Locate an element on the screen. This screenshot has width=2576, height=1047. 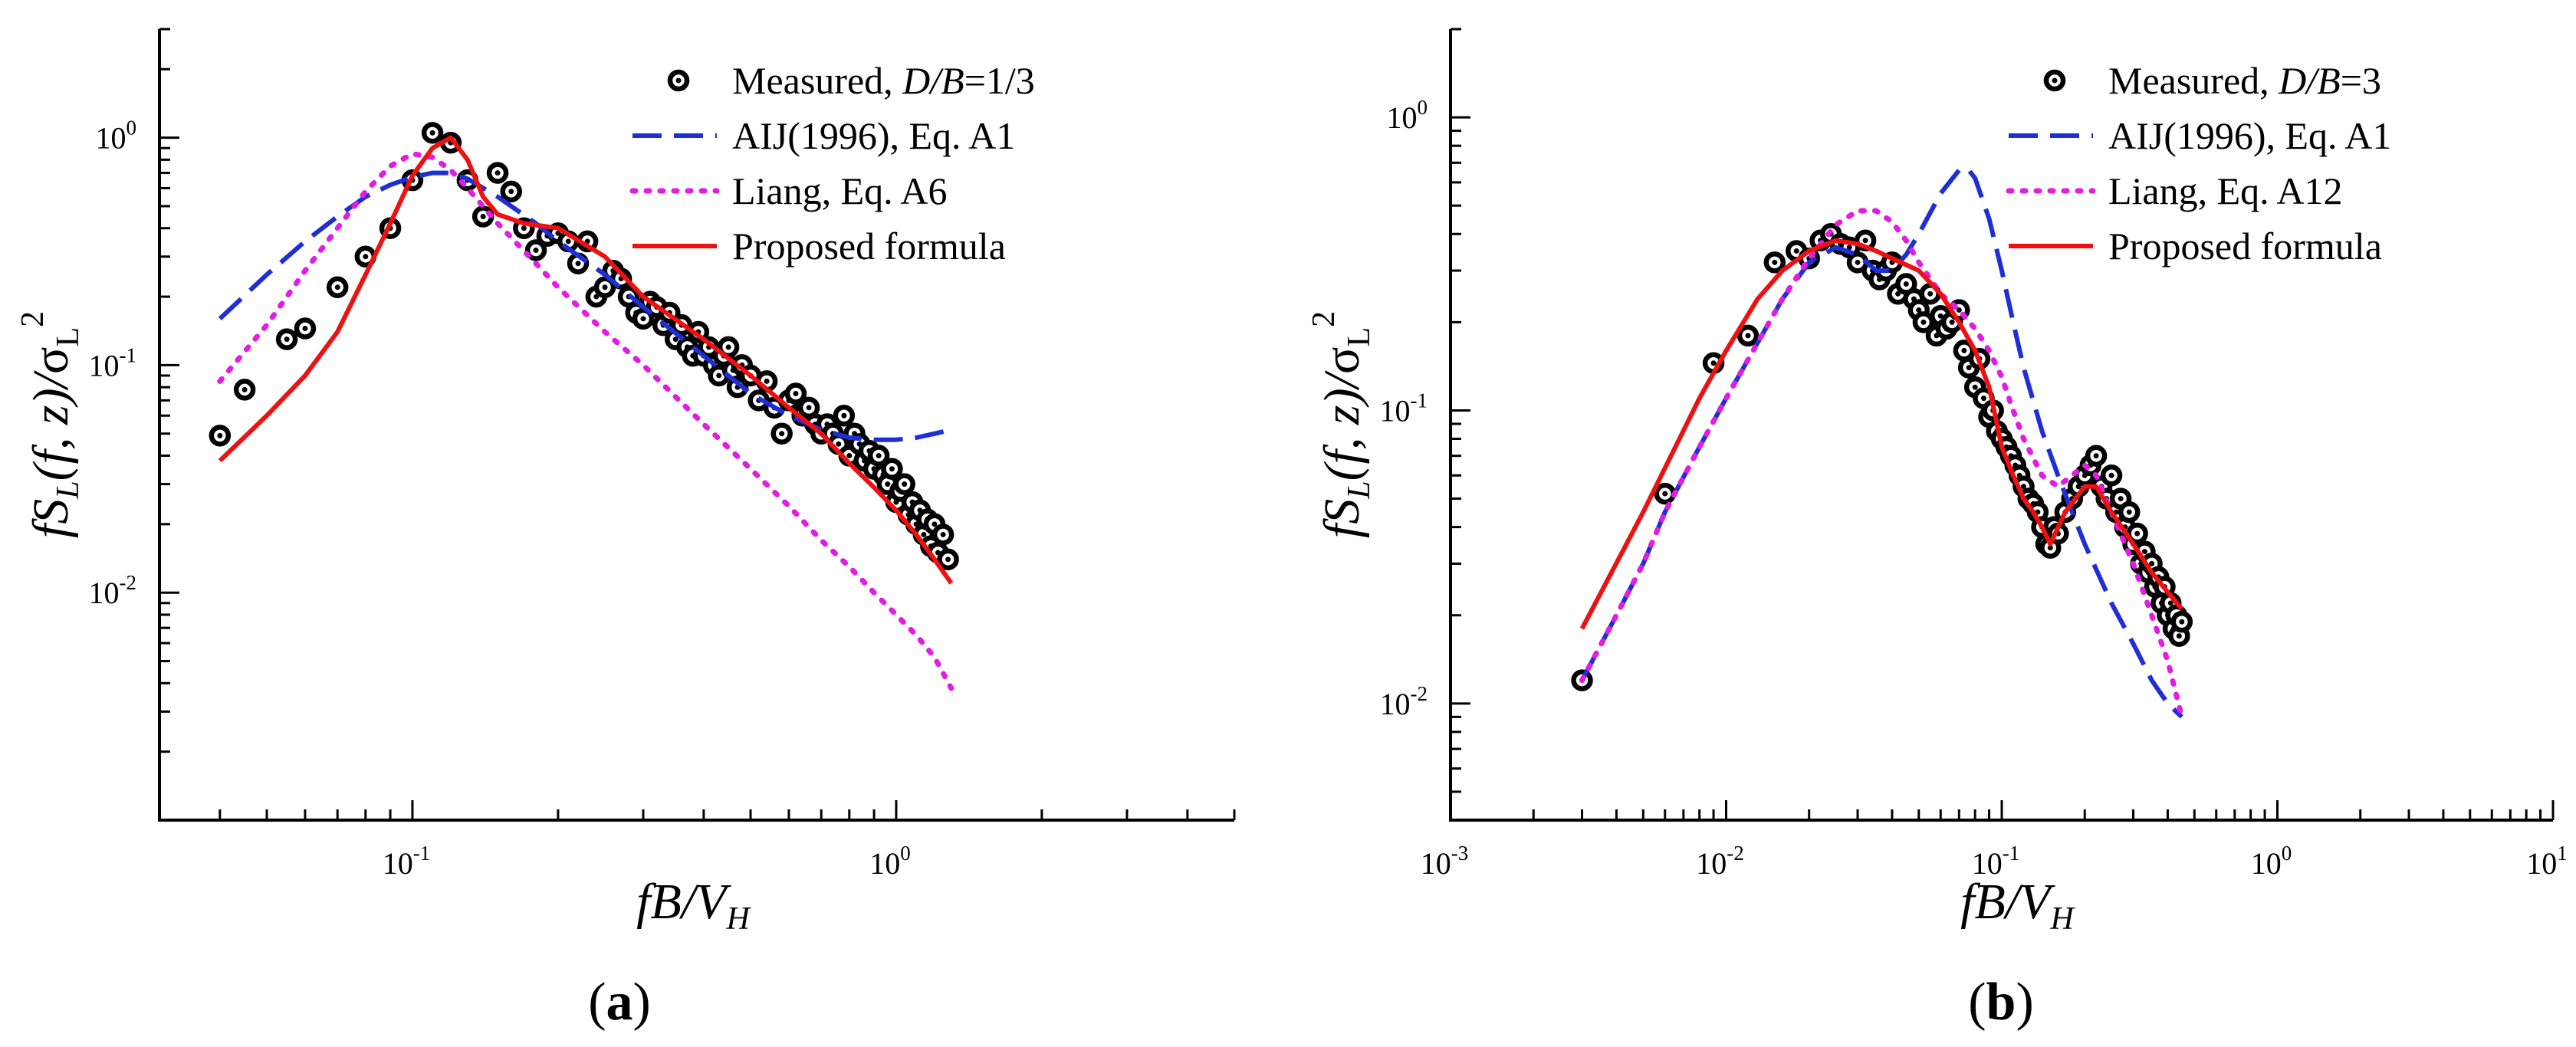
legend-entry: AIJ(1996), Eq. A1 is located at coordinates (824, 135).